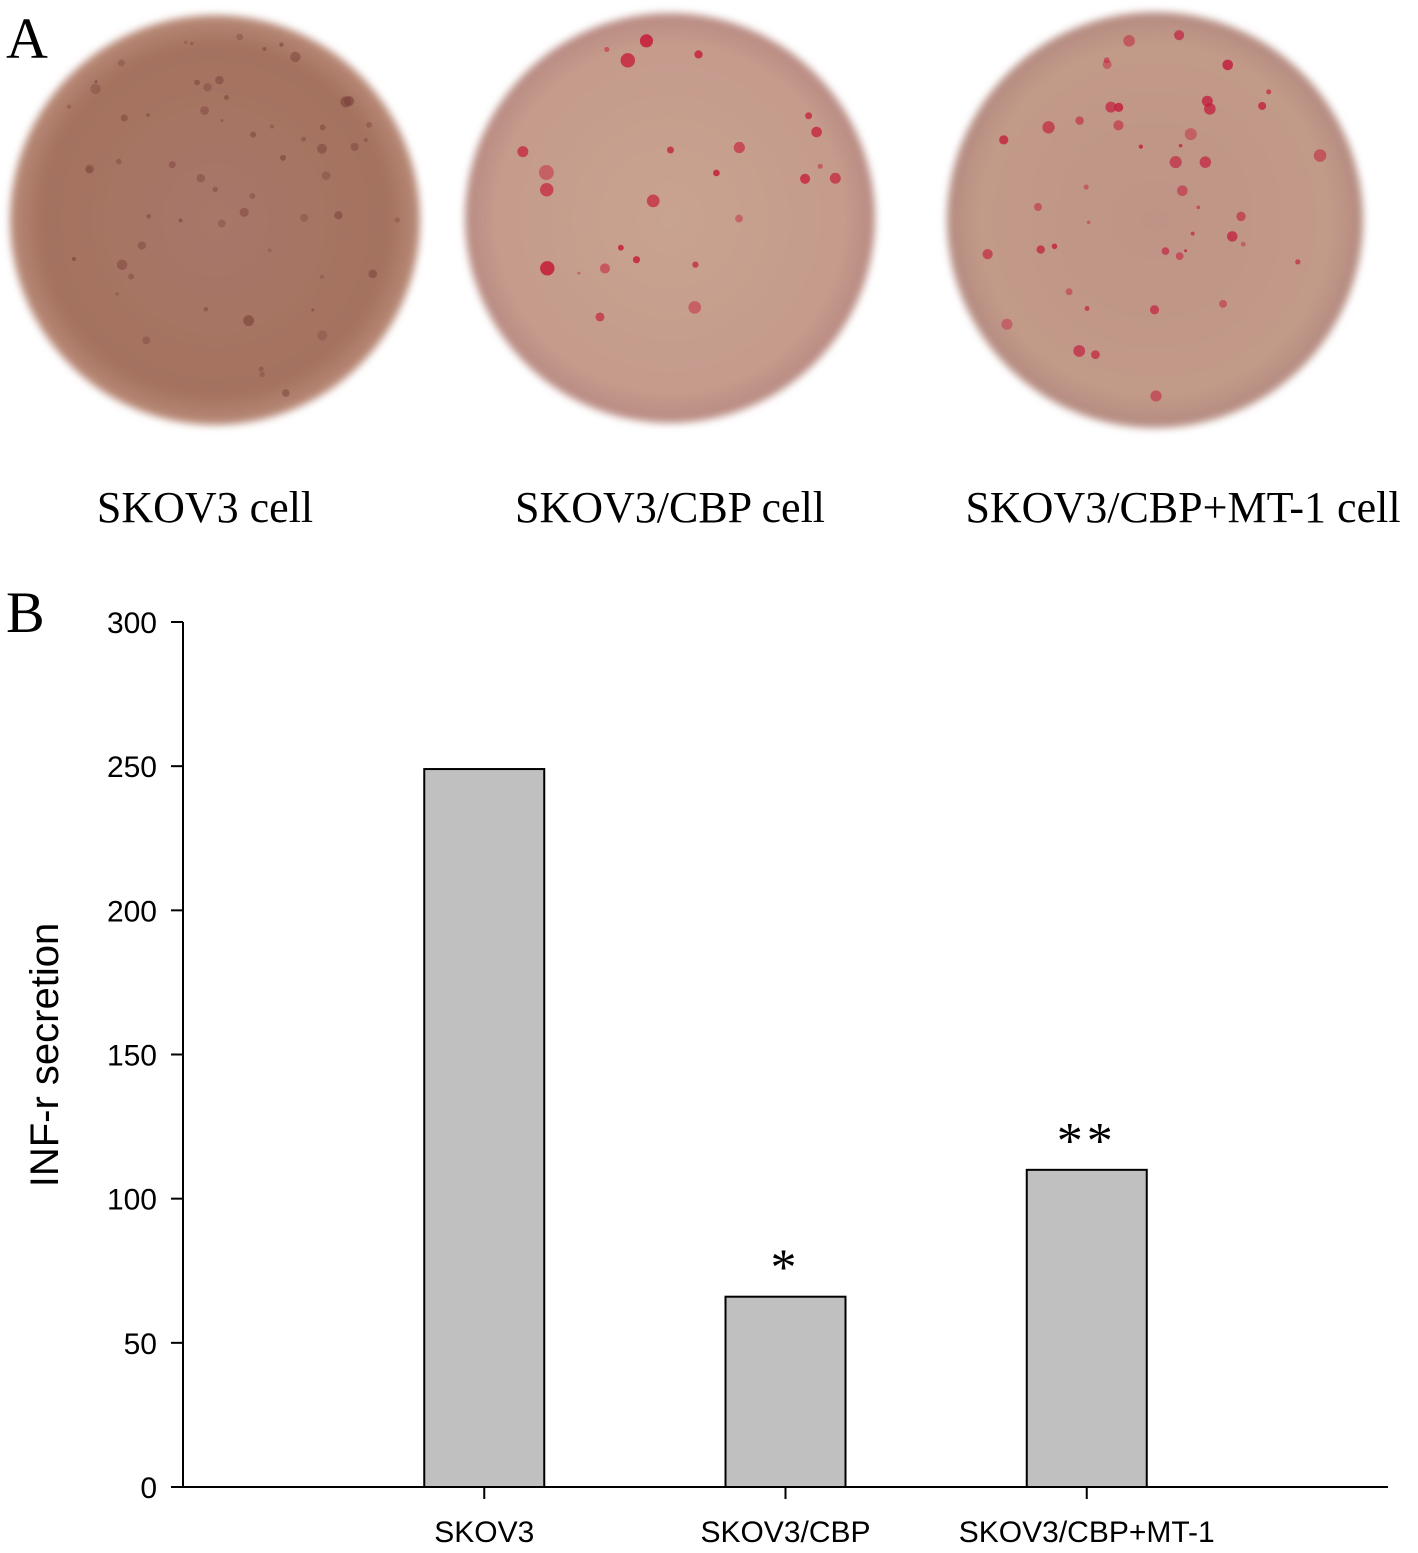  Describe the element at coordinates (1087, 1532) in the screenshot. I see `x-tick-label: SKOV3/CBP+MT-1` at that location.